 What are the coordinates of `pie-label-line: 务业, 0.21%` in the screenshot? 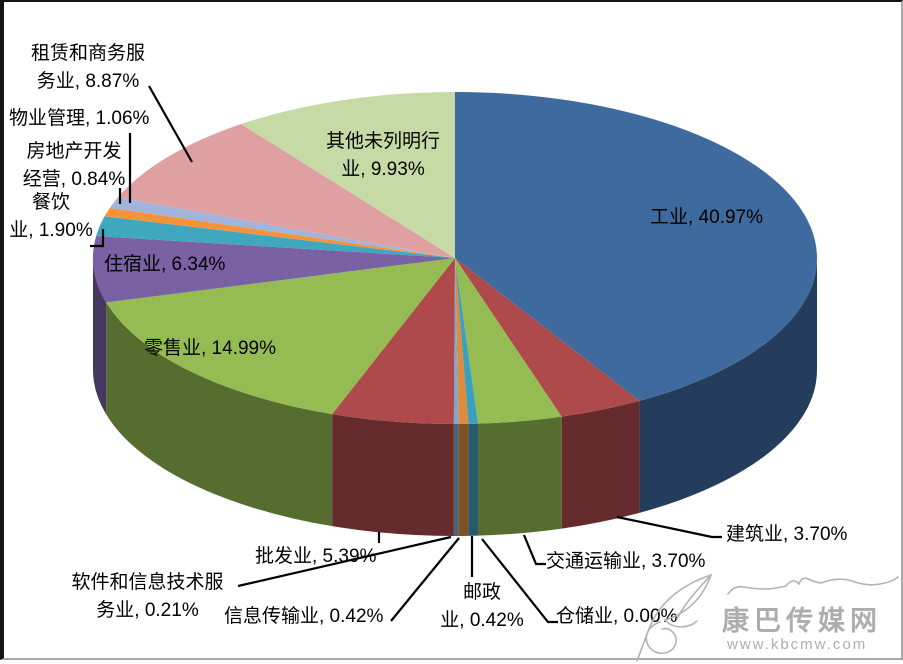 It's located at (147, 610).